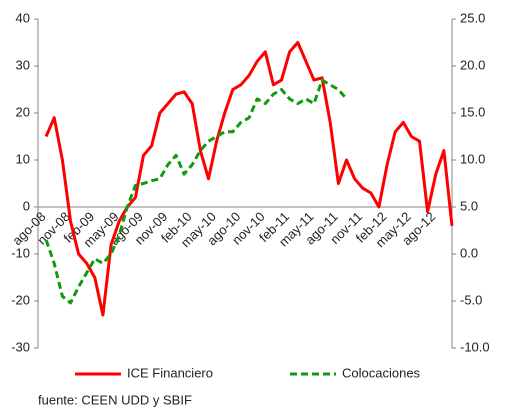  What do you see at coordinates (381, 372) in the screenshot?
I see `legend-label: Colocaciones` at bounding box center [381, 372].